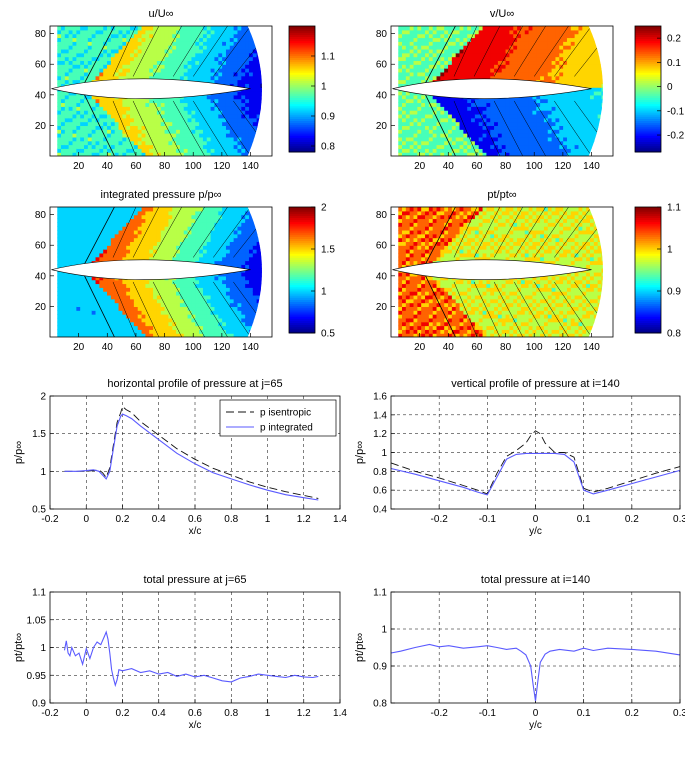 Image resolution: width=685 pixels, height=764 pixels. I want to click on colorbar-tick-label: -0.1, so click(676, 111).